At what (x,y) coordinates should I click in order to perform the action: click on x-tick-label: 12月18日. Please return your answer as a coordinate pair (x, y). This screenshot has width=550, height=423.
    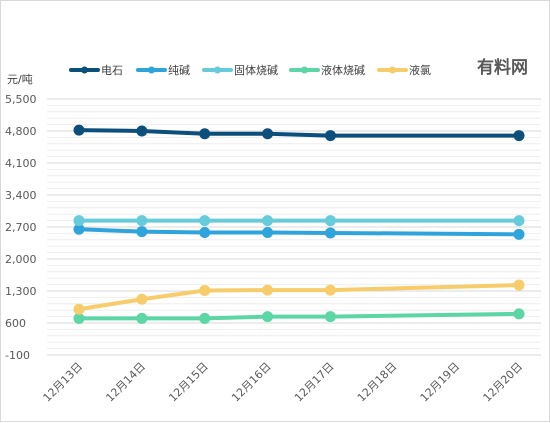
    Looking at the image, I should click on (377, 382).